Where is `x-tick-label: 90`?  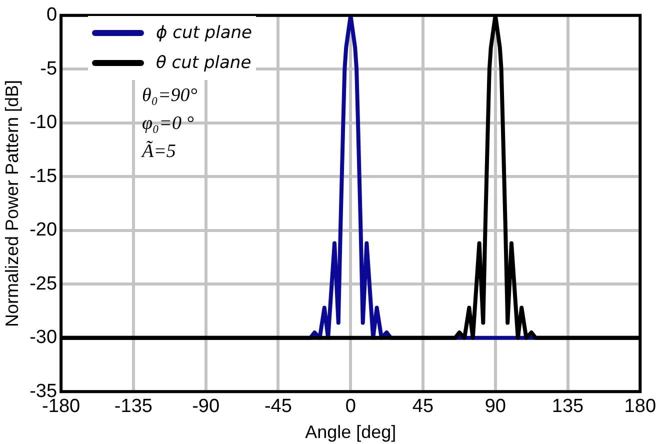
x-tick-label: 90 is located at coordinates (495, 407).